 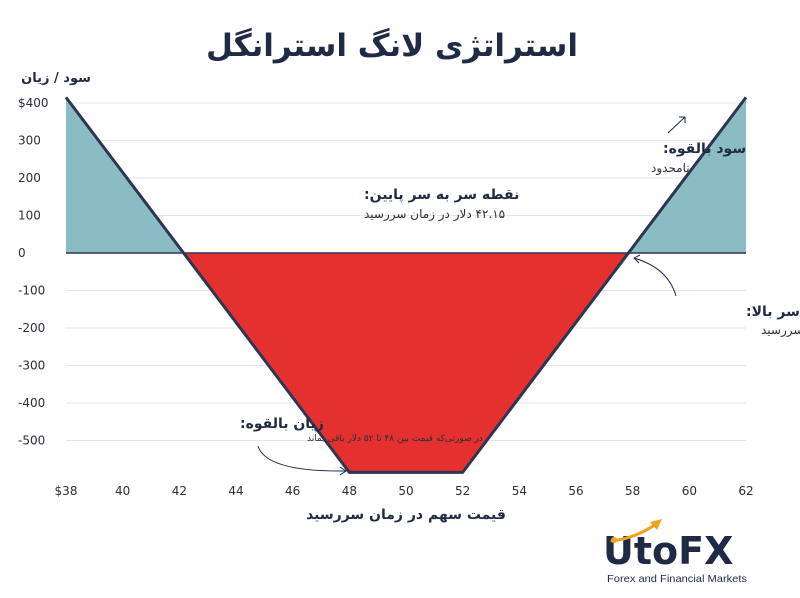 What do you see at coordinates (31, 328) in the screenshot?
I see `y-tick-label: -200` at bounding box center [31, 328].